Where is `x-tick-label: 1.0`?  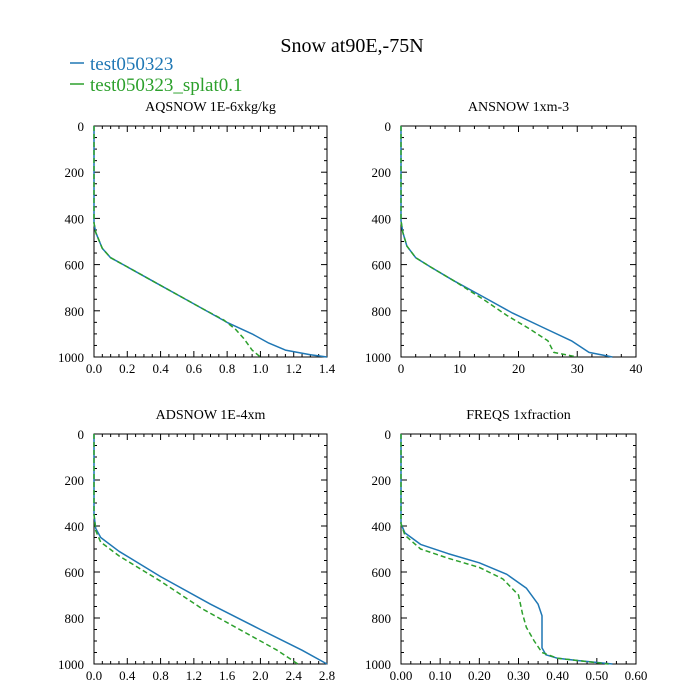
x-tick-label: 1.0 is located at coordinates (260, 368).